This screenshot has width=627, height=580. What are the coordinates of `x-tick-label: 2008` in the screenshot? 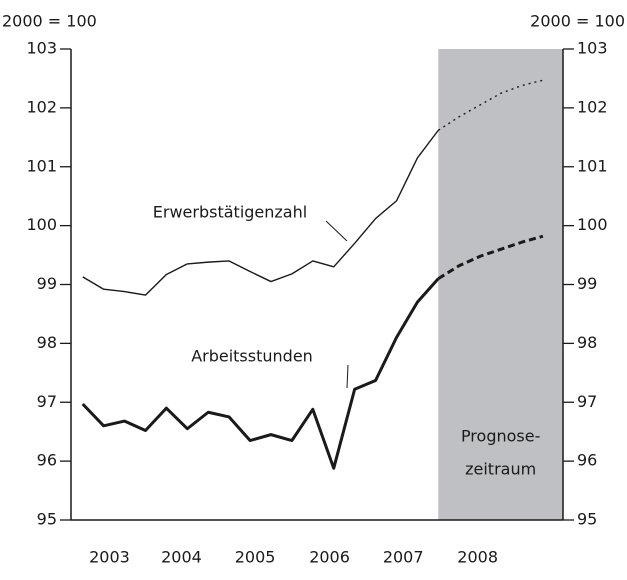 It's located at (477, 557).